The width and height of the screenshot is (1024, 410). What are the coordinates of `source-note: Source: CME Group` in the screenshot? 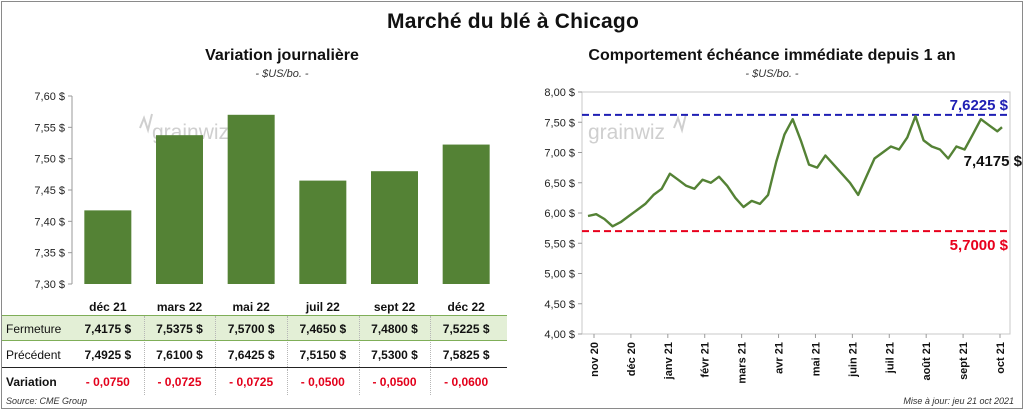 It's located at (47, 401).